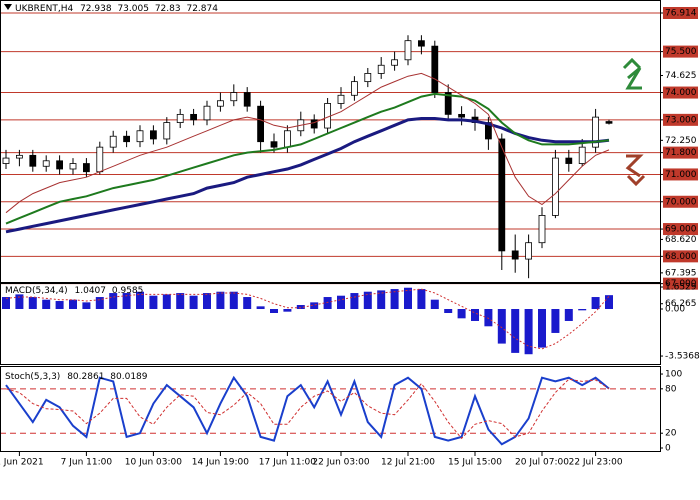 This screenshot has width=700, height=500. I want to click on x-tick-label: 15 Jul 15:00, so click(475, 463).